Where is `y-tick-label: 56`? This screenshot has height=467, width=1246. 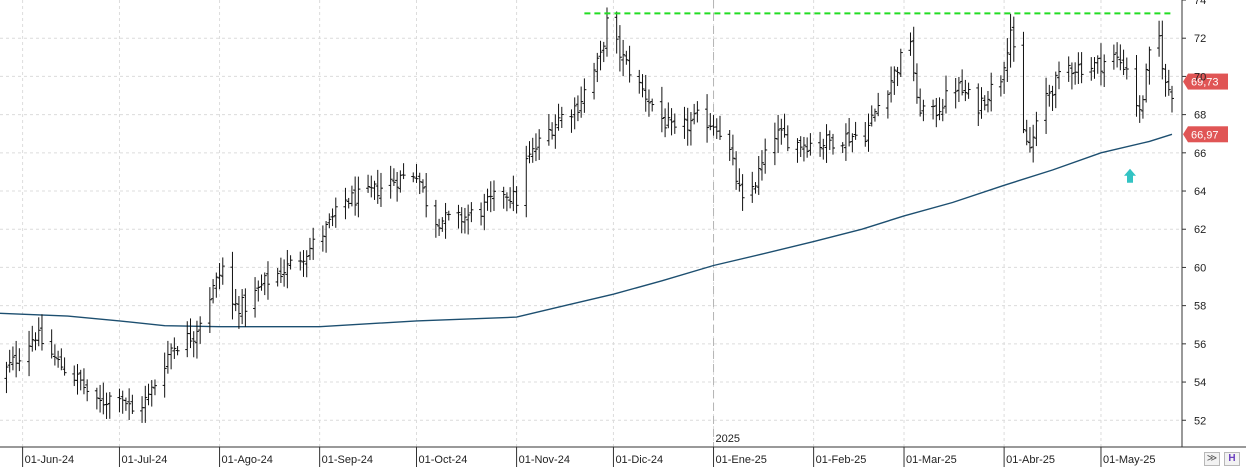 y-tick-label: 56 is located at coordinates (1200, 345).